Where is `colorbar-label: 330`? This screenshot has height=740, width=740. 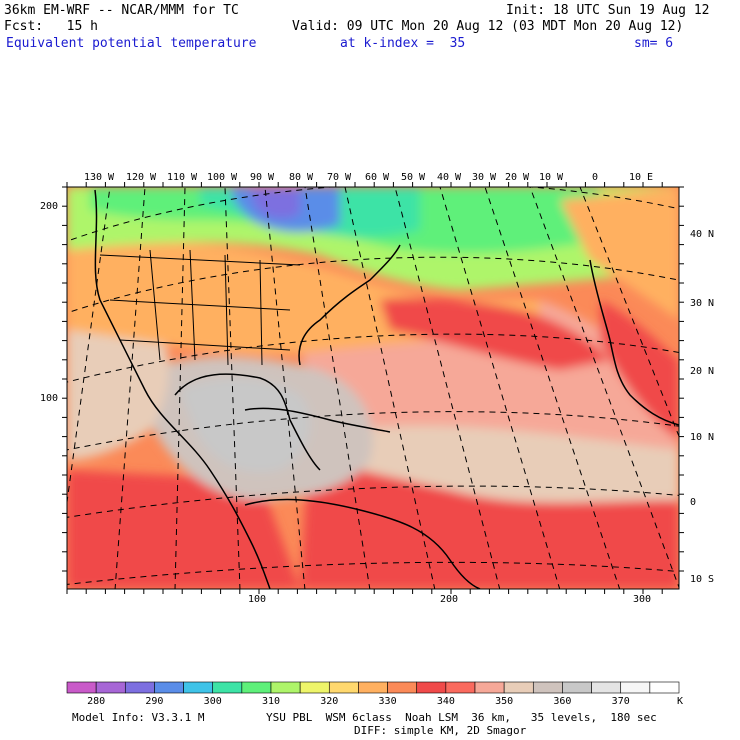
colorbar-label: 330 is located at coordinates (387, 701).